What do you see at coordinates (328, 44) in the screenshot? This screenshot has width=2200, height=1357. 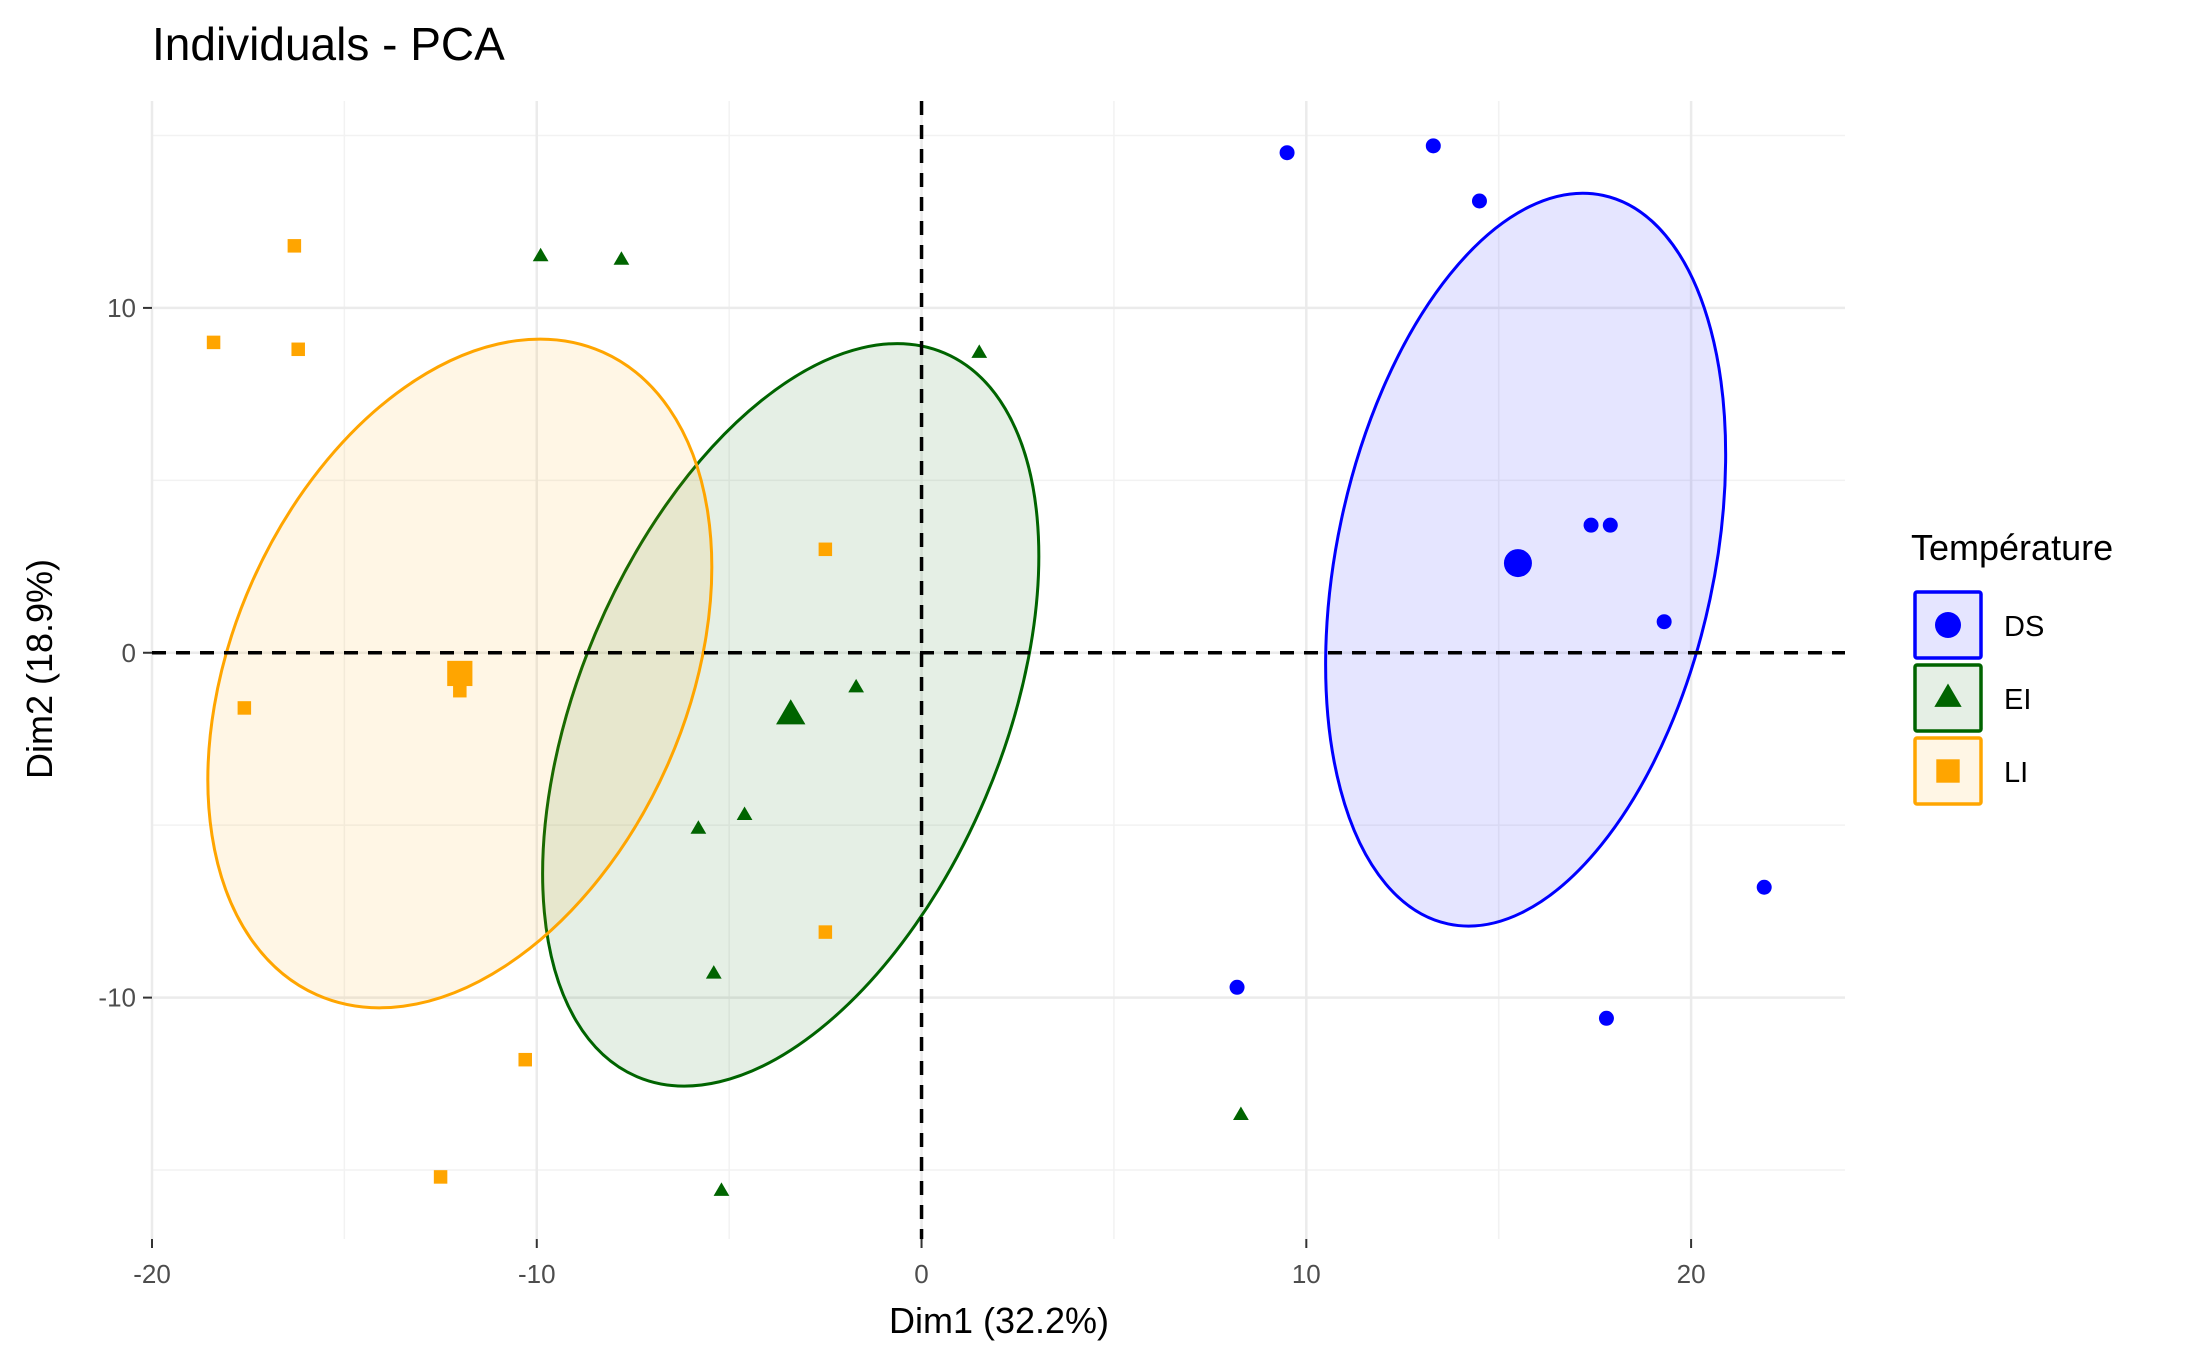 I see `chart-title: Individuals - PCA` at bounding box center [328, 44].